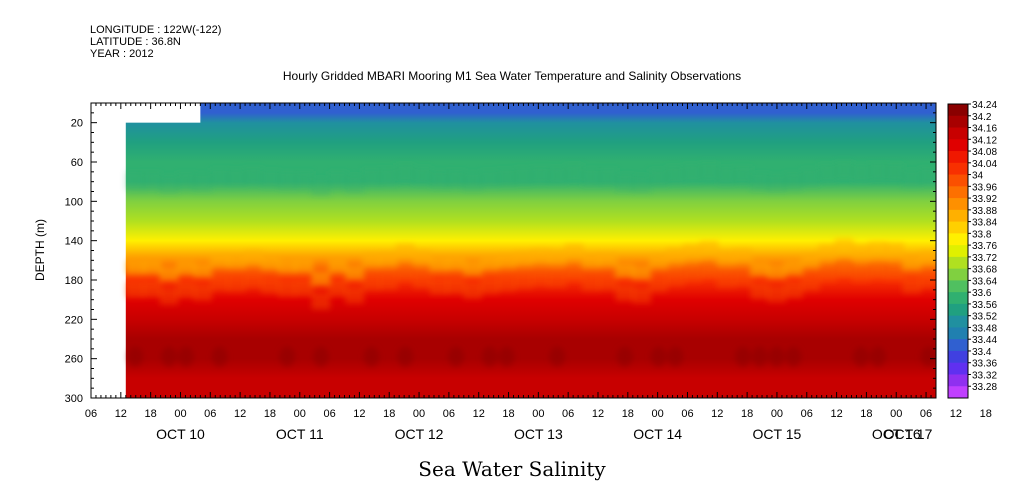  What do you see at coordinates (984, 152) in the screenshot?
I see `colorbar-label: 34.08` at bounding box center [984, 152].